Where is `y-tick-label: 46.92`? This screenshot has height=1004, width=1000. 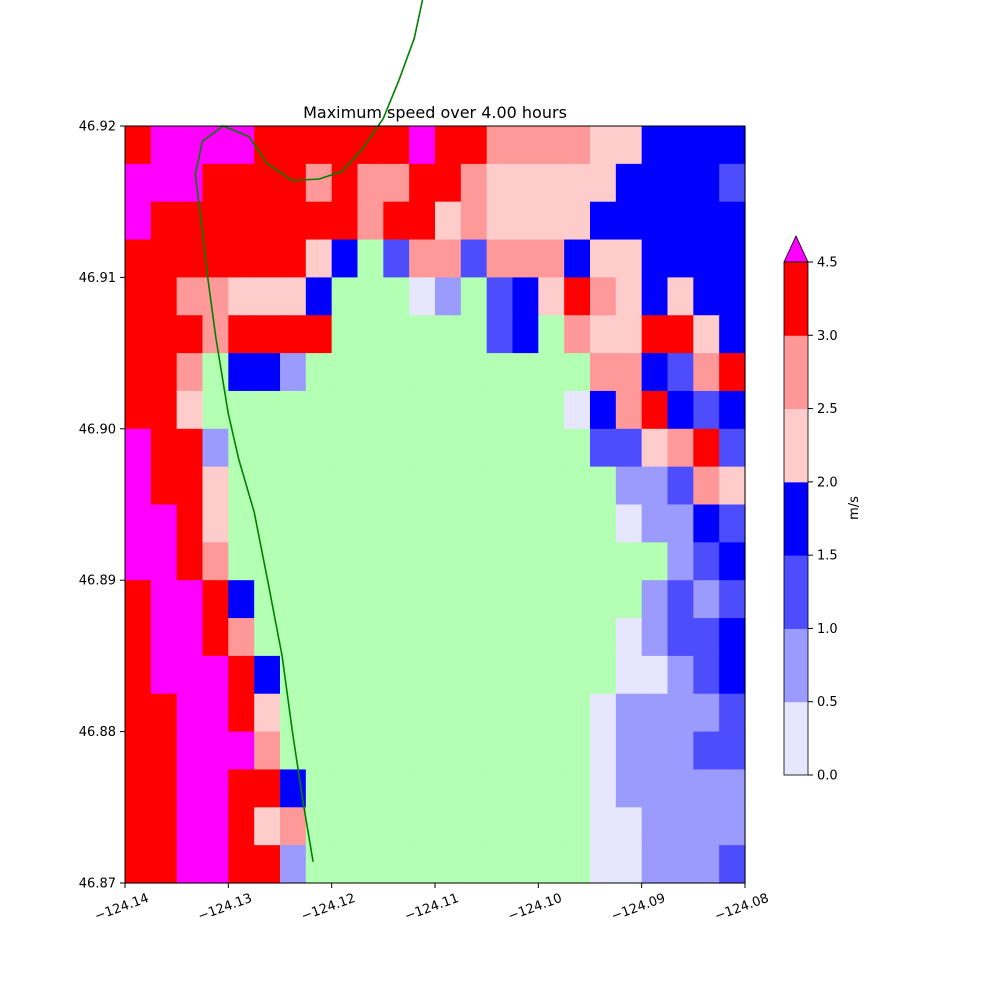
y-tick-label: 46.92 is located at coordinates (97, 127).